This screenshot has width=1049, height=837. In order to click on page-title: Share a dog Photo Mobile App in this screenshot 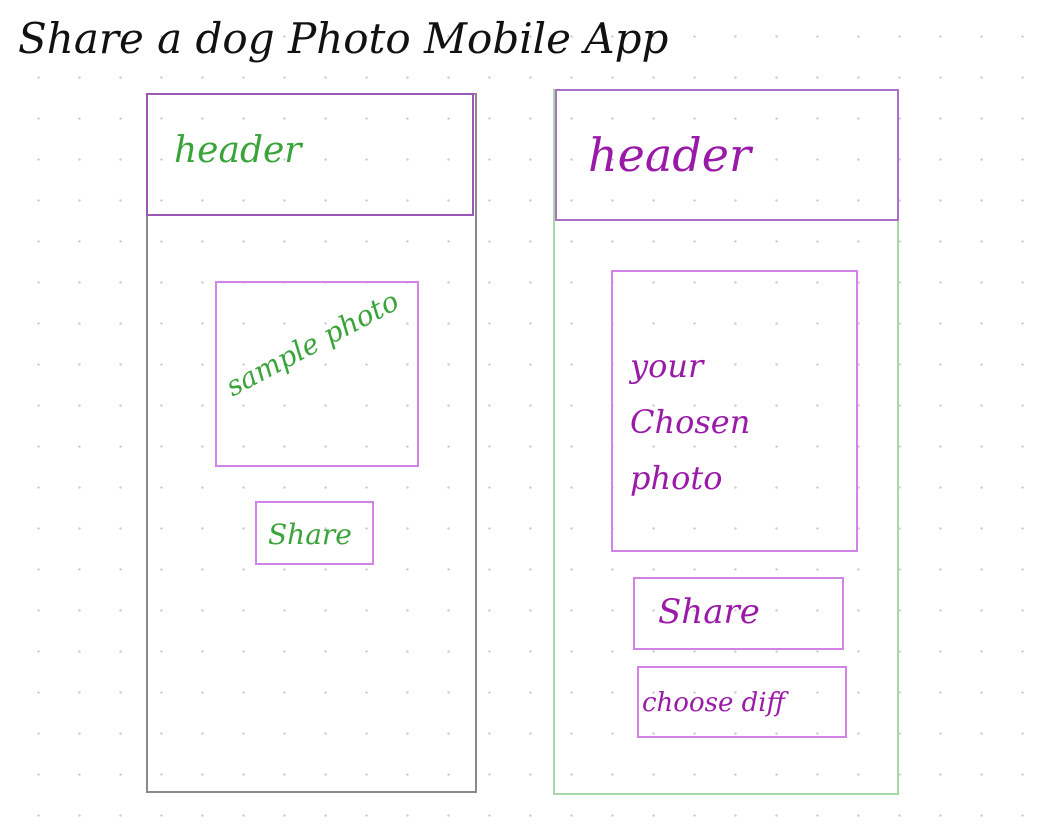, I will do `click(343, 38)`.